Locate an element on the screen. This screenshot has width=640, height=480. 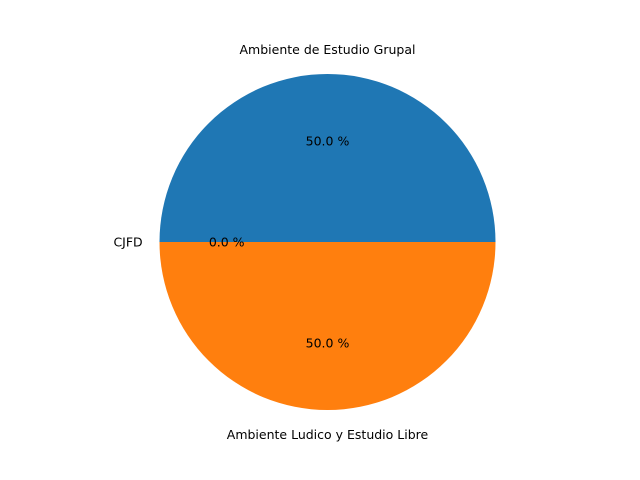
slice-category-label: Ambiente Ludico y Estudio Libre is located at coordinates (328, 434).